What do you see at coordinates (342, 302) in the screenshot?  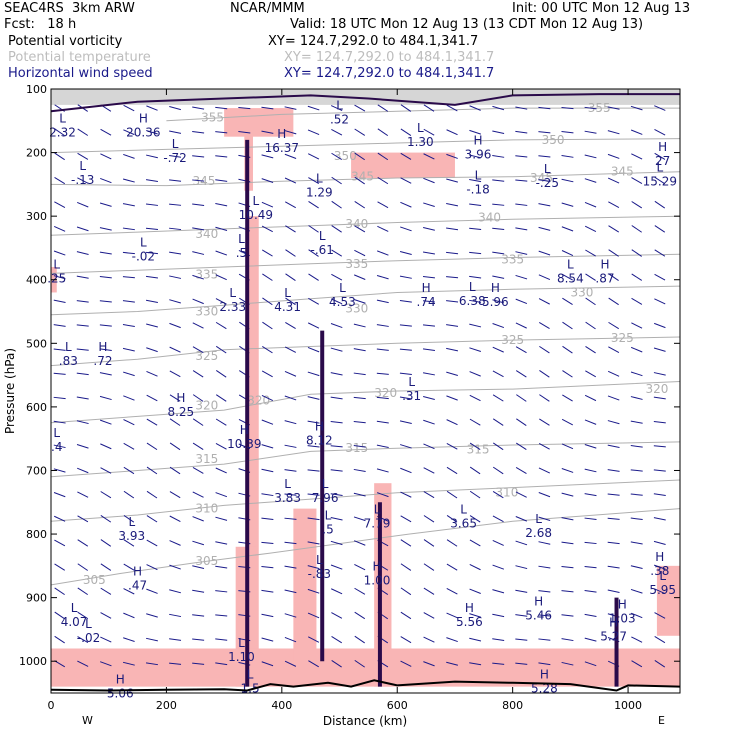 I see `pv-extremum-value-20: 4.53` at bounding box center [342, 302].